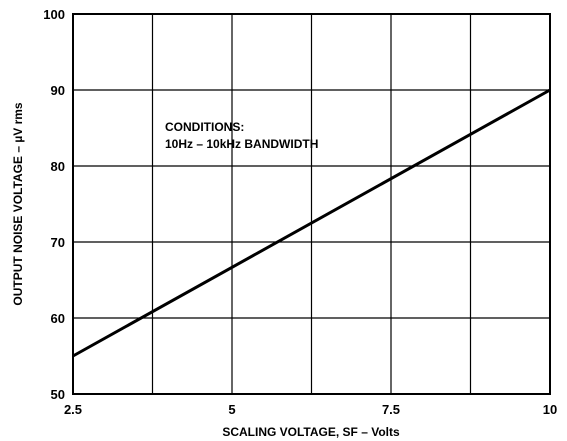  What do you see at coordinates (241, 144) in the screenshot?
I see `annotation-bandwidth: 10Hz – 10kHz BANDWIDTH` at bounding box center [241, 144].